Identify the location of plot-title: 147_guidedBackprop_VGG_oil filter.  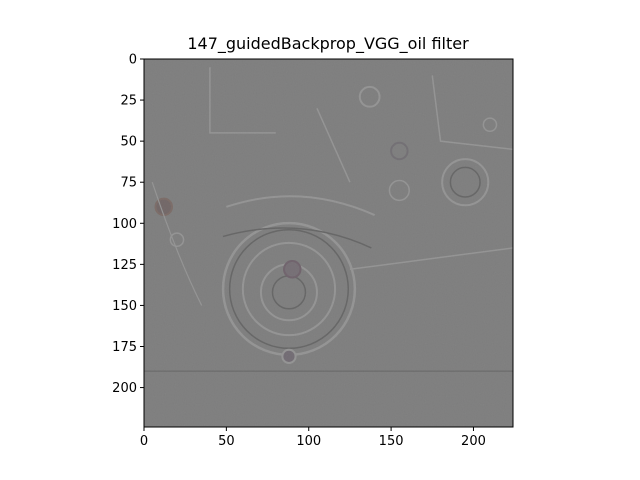
(328, 44).